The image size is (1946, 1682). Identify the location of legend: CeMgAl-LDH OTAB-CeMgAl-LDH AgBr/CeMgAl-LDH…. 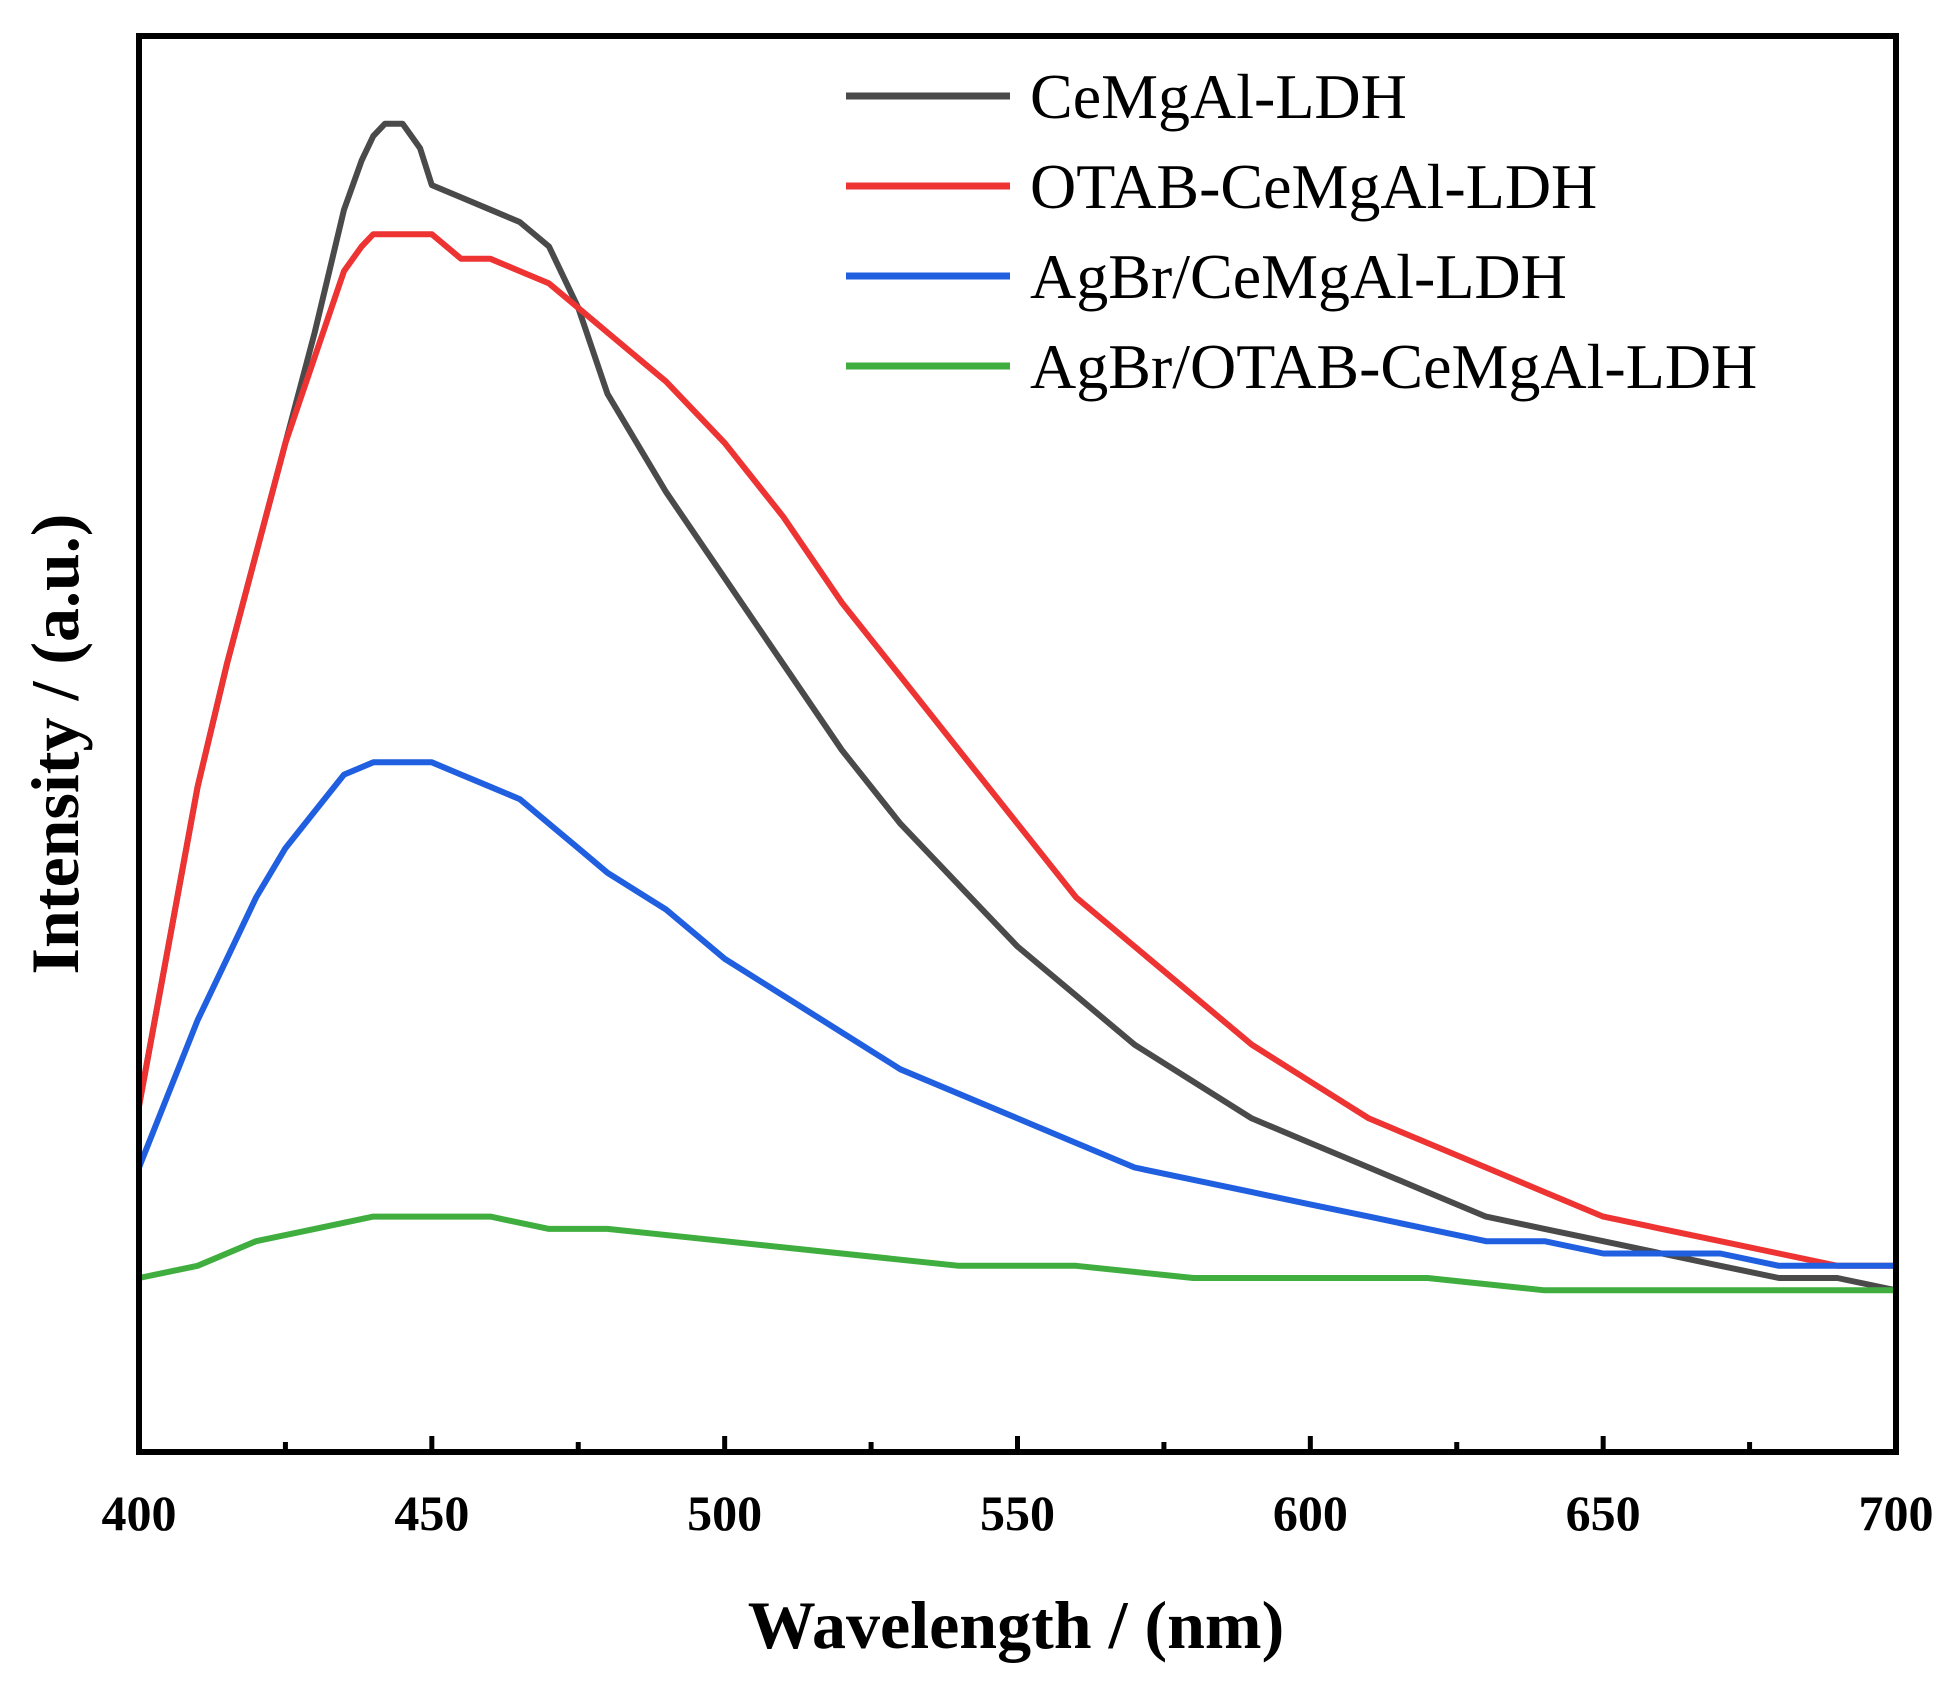
(1301, 231).